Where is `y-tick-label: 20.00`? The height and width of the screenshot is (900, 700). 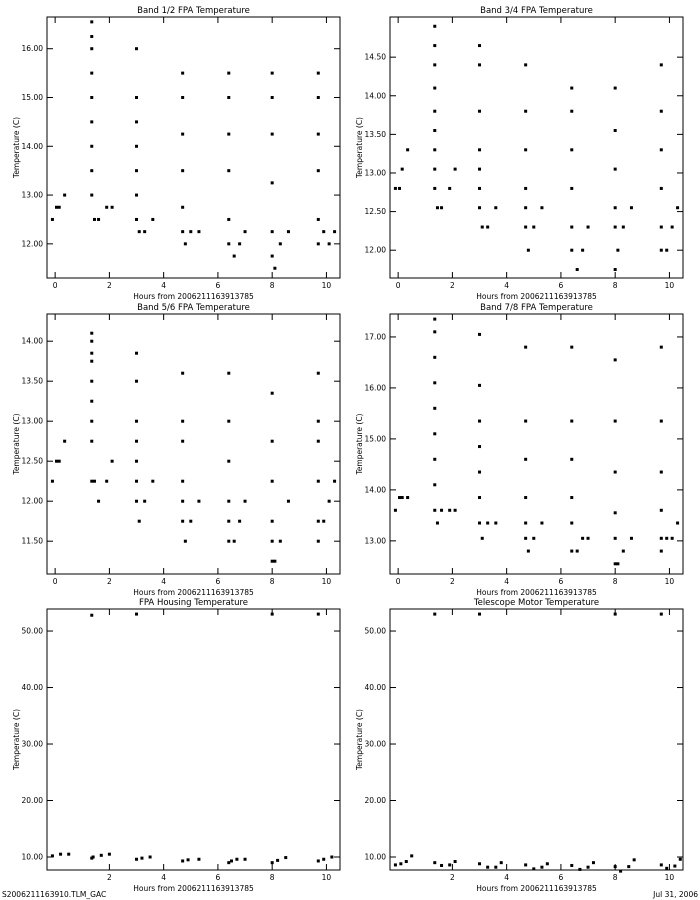 y-tick-label: 20.00 is located at coordinates (33, 800).